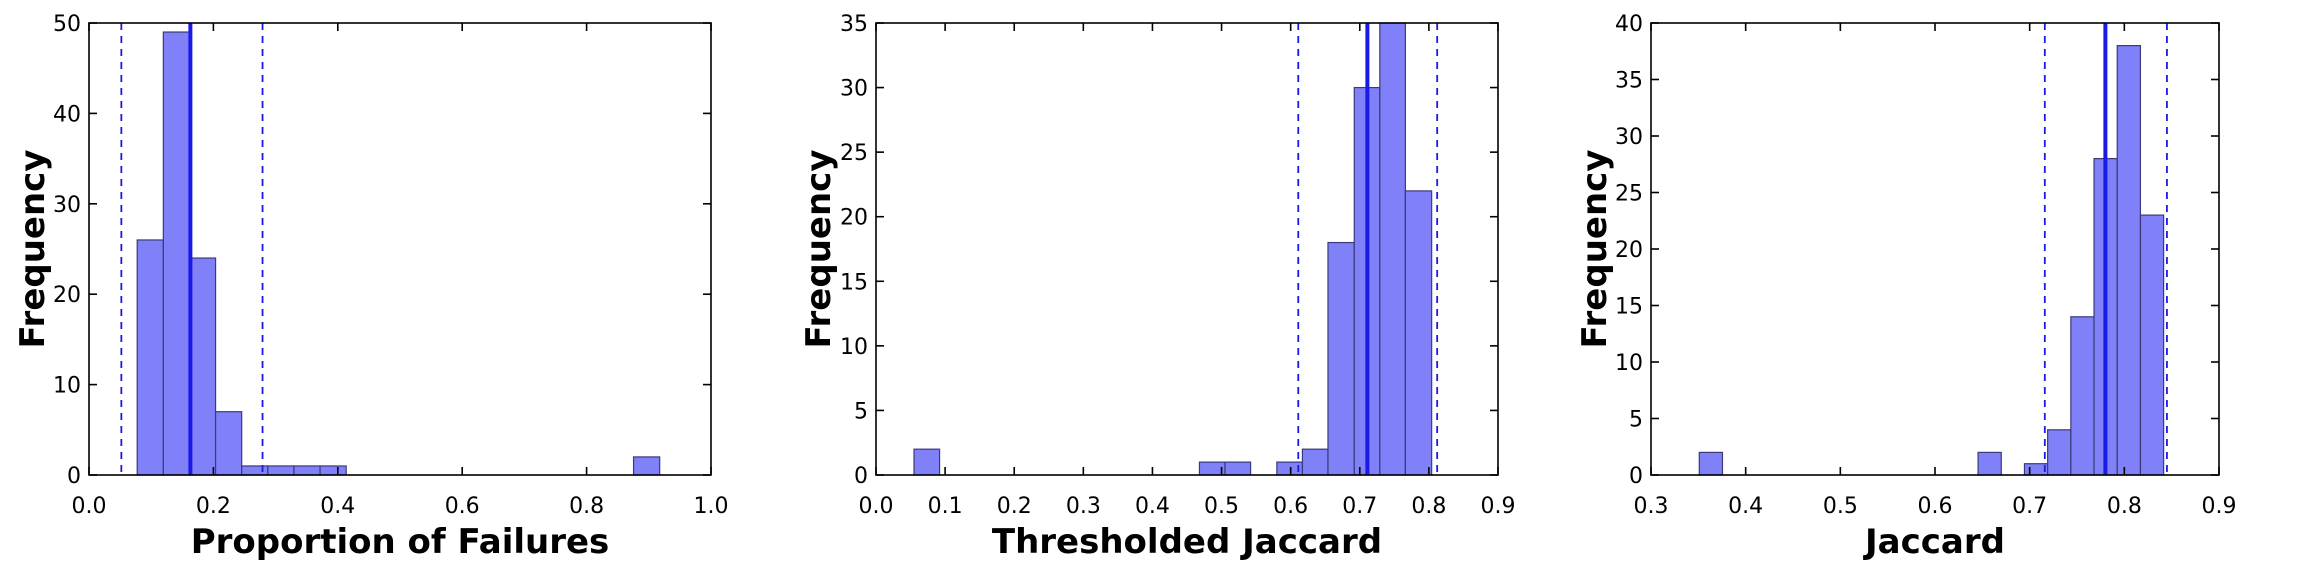 This screenshot has height=578, width=2312. What do you see at coordinates (67, 24) in the screenshot?
I see `y-tick-label: 50` at bounding box center [67, 24].